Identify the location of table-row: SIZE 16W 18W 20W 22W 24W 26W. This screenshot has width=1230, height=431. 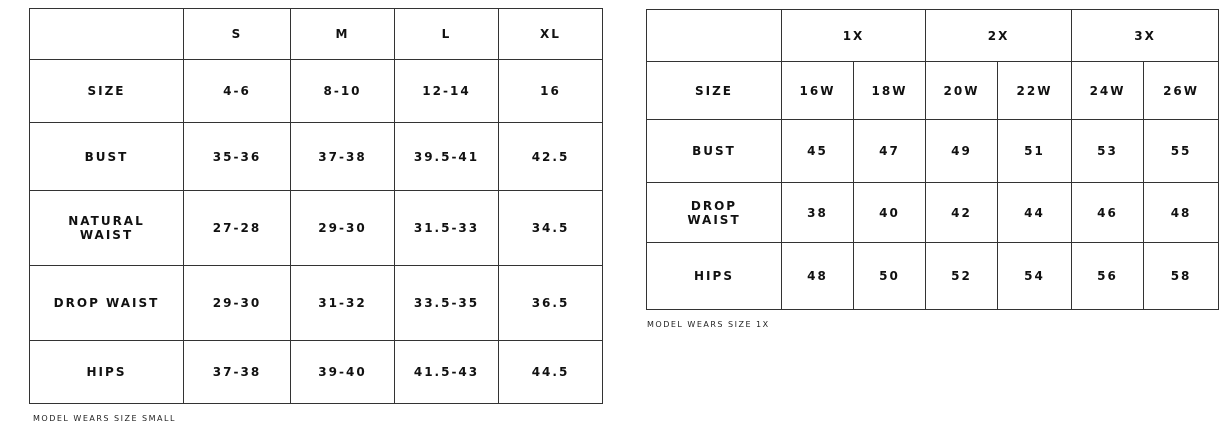
(933, 90).